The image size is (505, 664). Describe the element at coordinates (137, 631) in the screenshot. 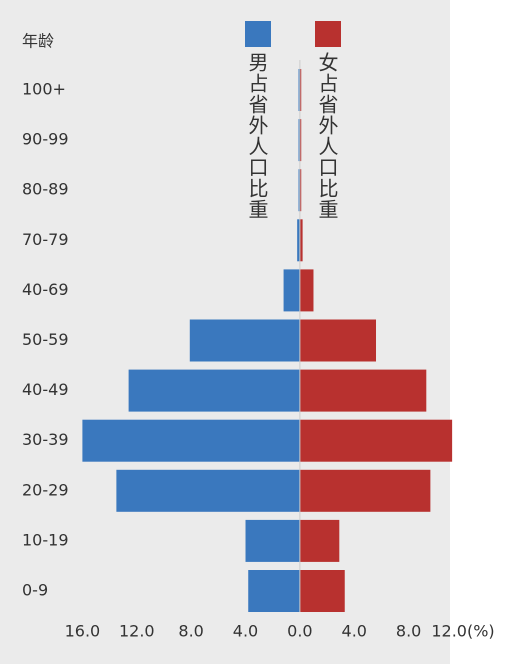

I see `x-tick-label: 12.0` at that location.